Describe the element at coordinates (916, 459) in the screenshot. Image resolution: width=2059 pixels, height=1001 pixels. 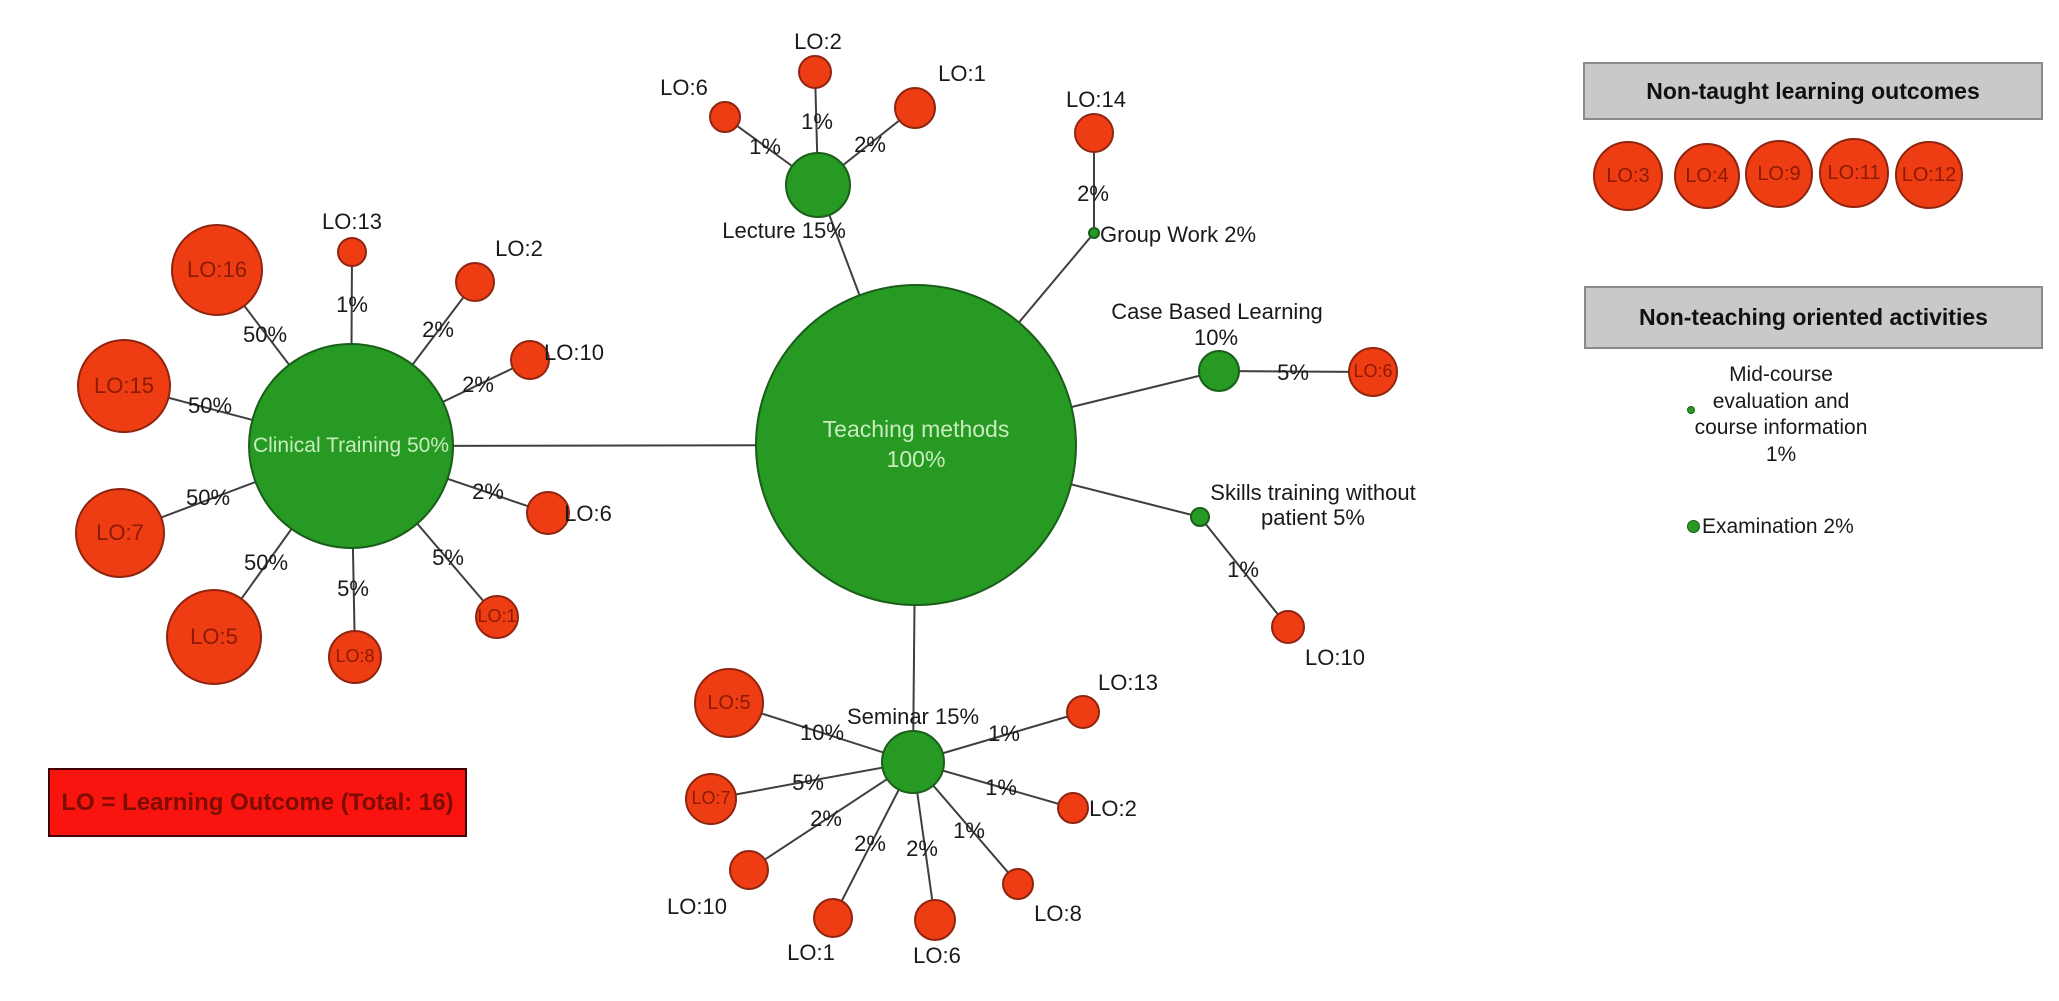
I see `hub-node-text: 100%` at that location.